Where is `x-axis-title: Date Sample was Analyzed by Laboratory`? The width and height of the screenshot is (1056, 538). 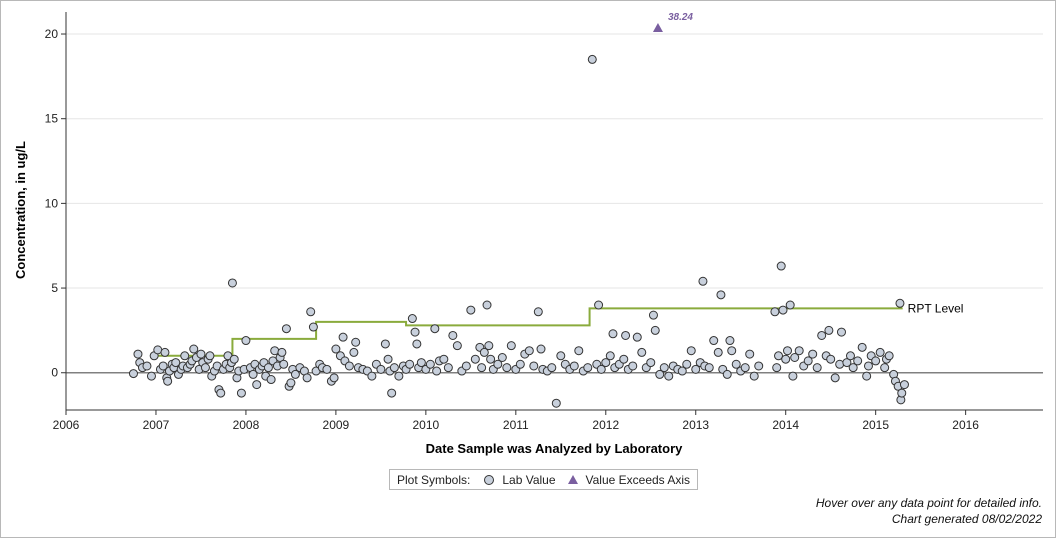
x-axis-title: Date Sample was Analyzed by Laboratory is located at coordinates (554, 448).